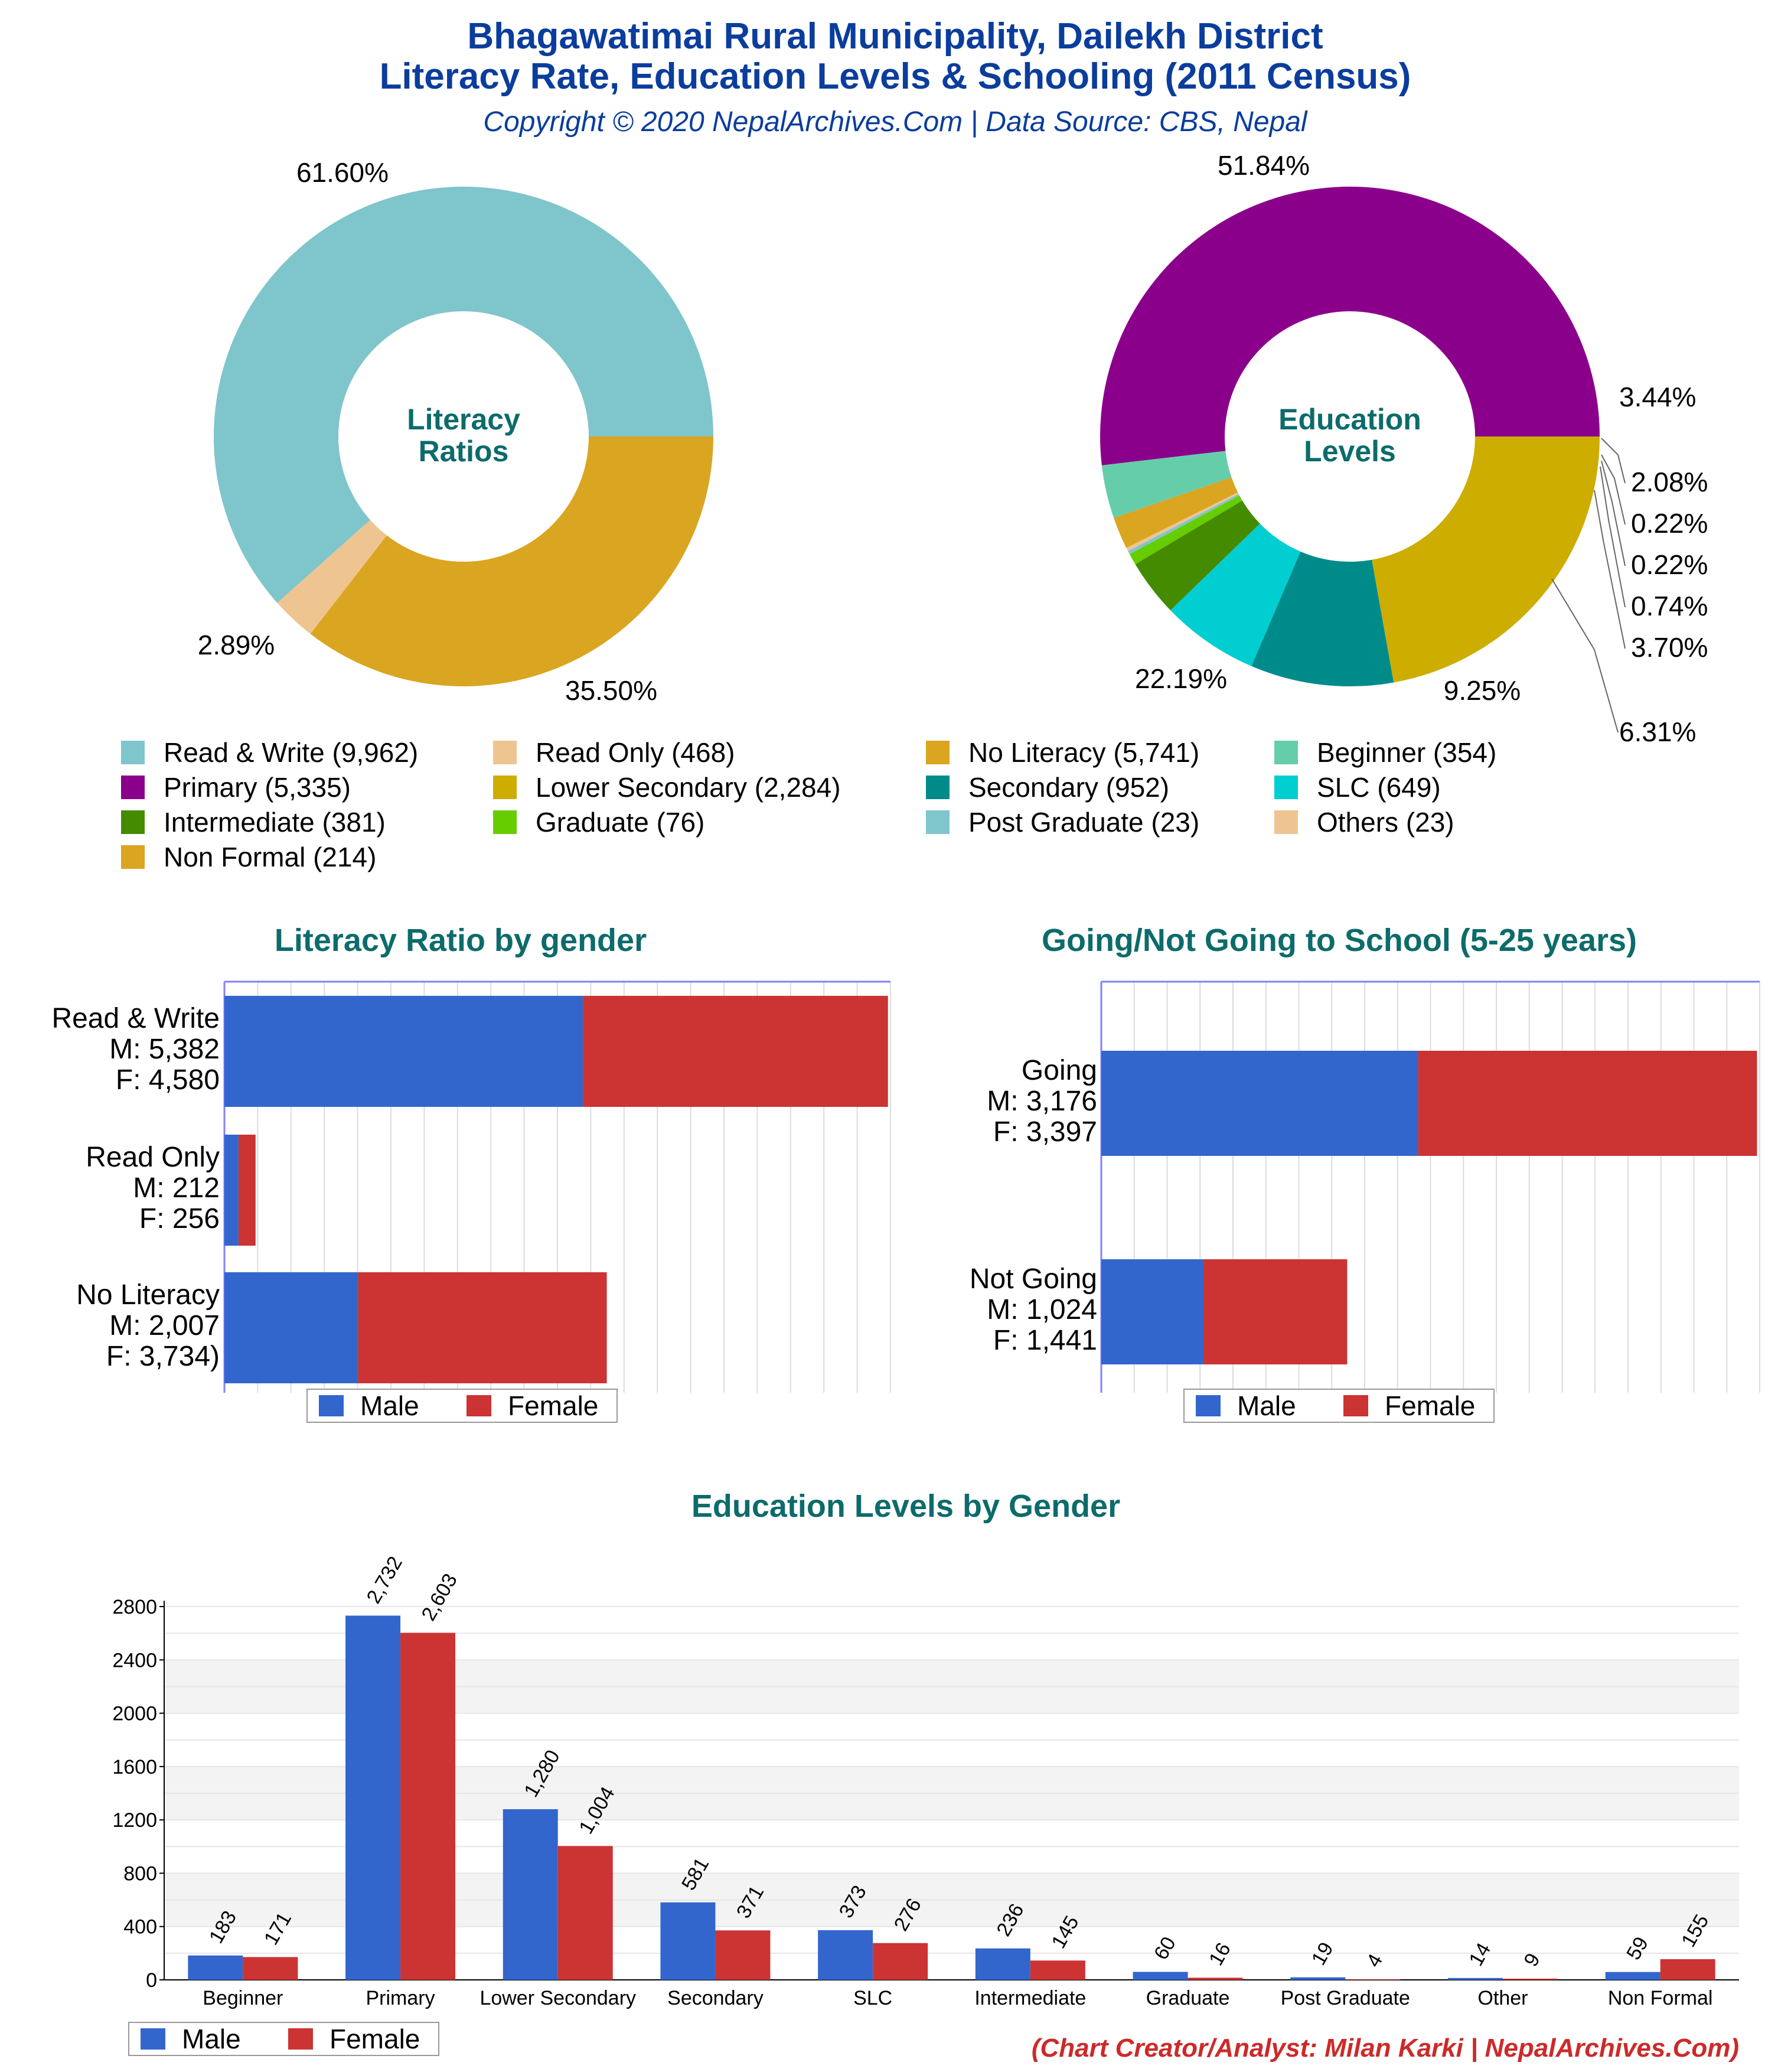 The image size is (1791, 2072). What do you see at coordinates (176, 1188) in the screenshot?
I see `category-label: M: 212` at bounding box center [176, 1188].